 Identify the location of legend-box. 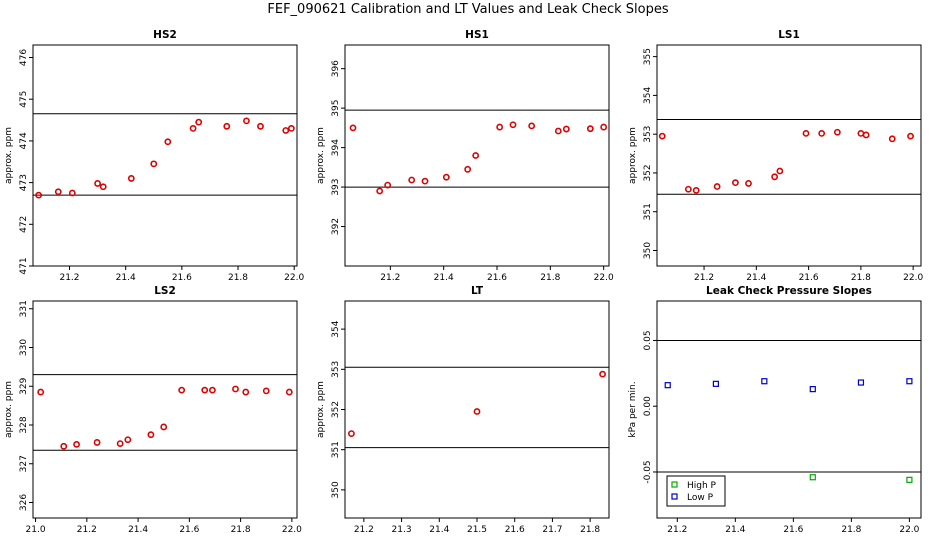
(696, 491).